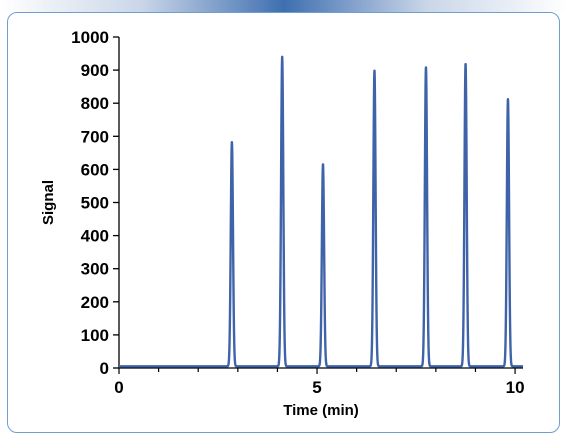  I want to click on y-tick-label: 100, so click(95, 335).